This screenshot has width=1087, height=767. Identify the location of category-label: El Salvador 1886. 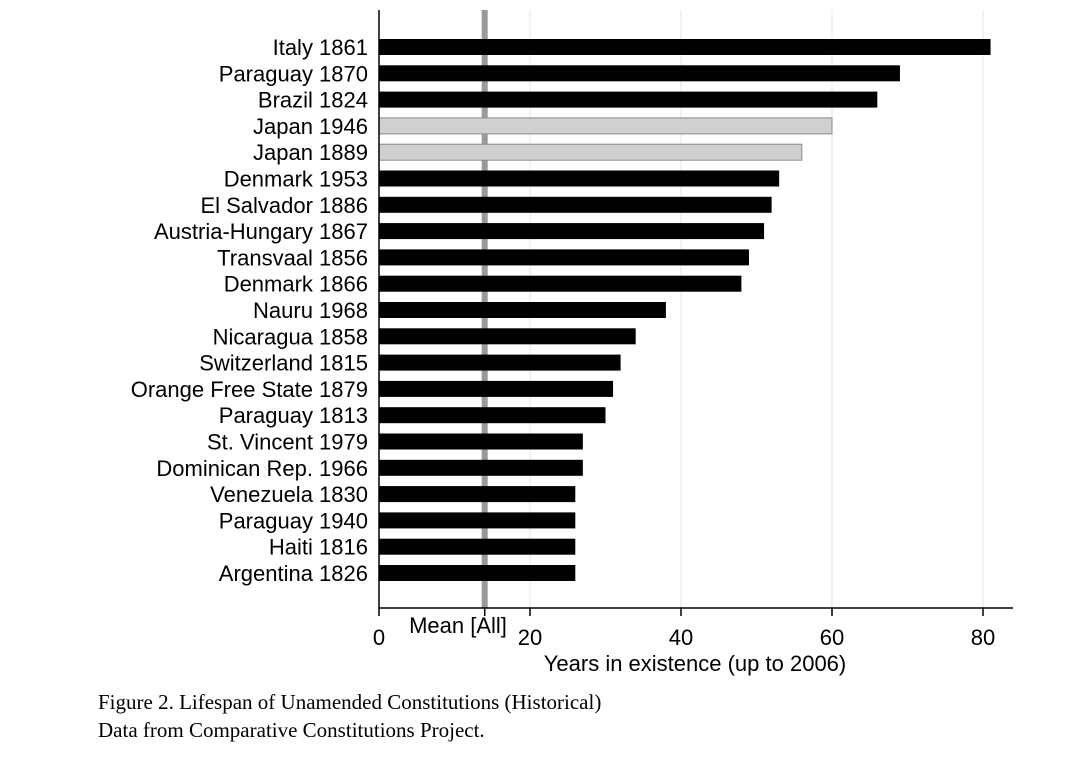
(284, 205).